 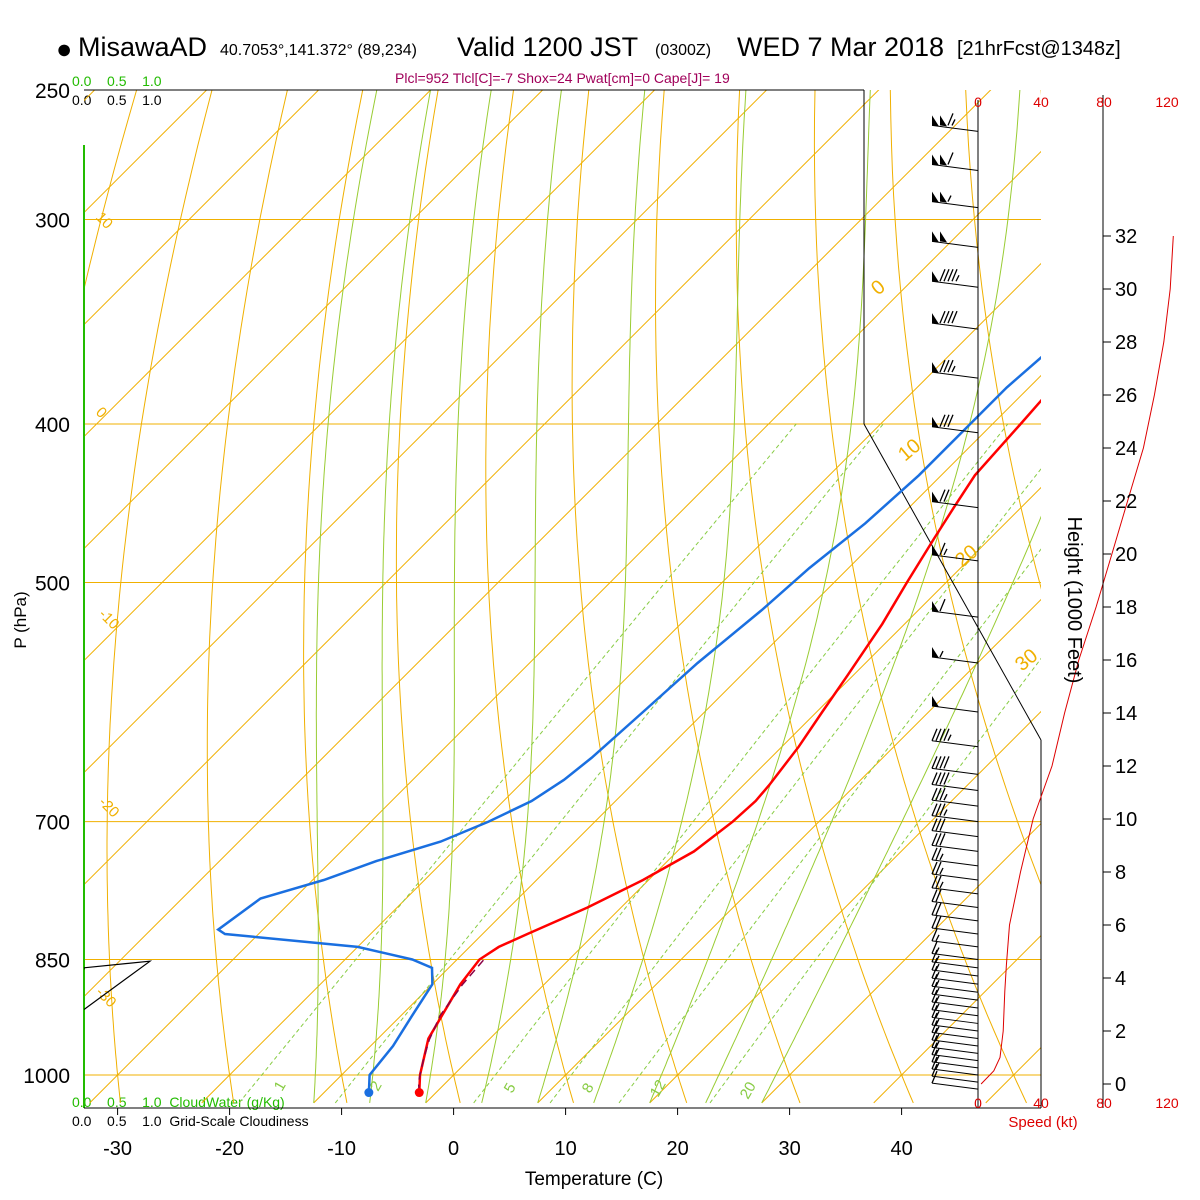 I want to click on pressure-tick-label: 500, so click(x=52, y=584).